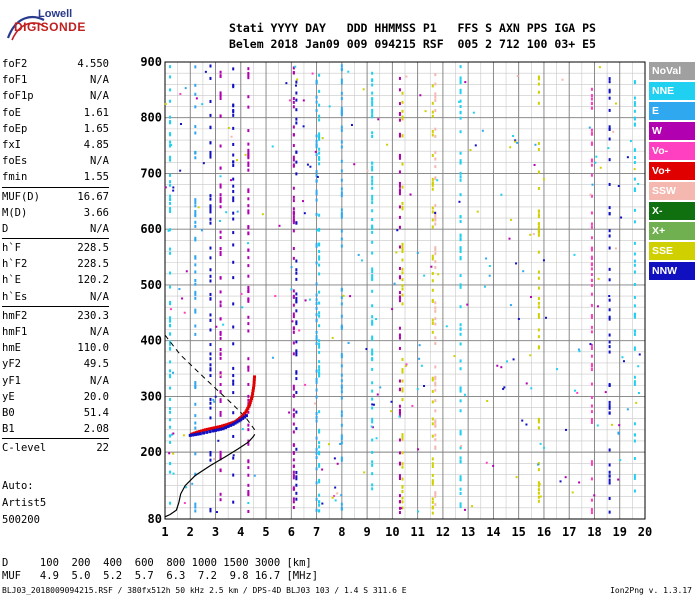  Describe the element at coordinates (21, 196) in the screenshot. I see `param-name: MUF(D)` at that location.